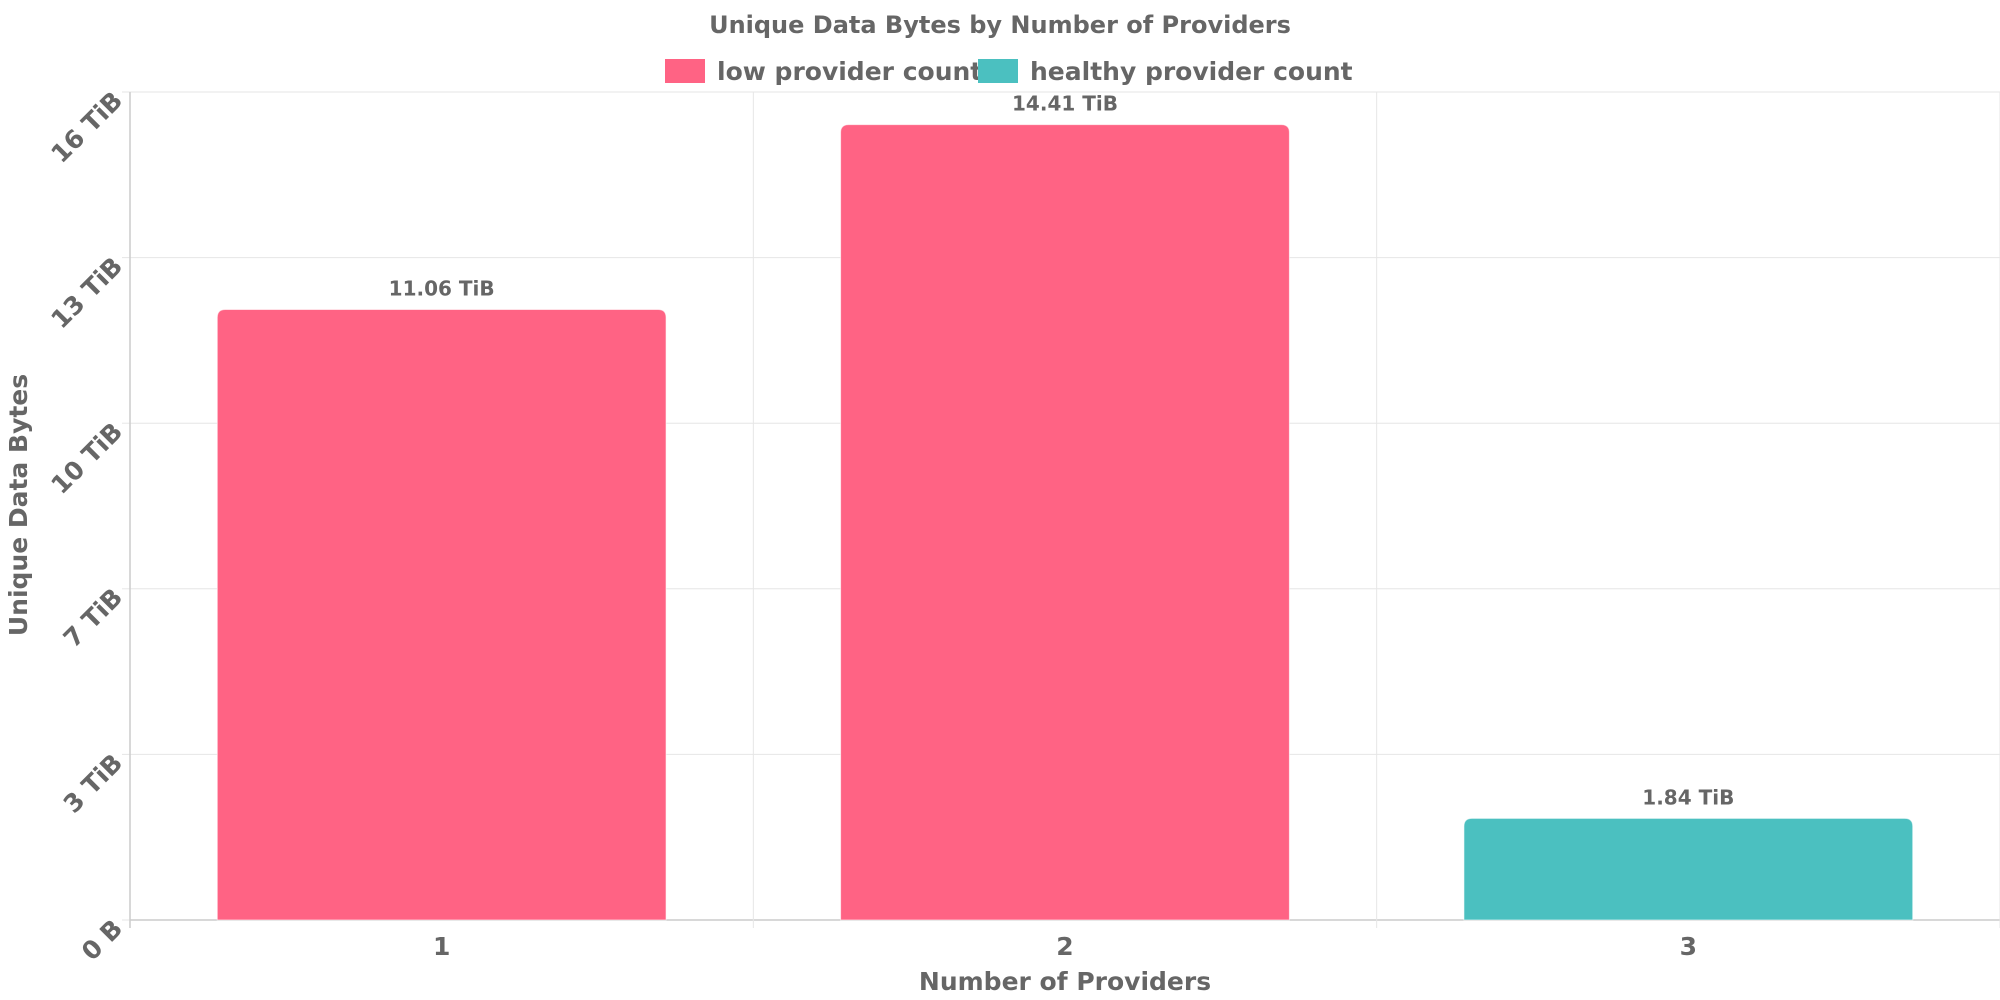 This screenshot has height=1000, width=2000. What do you see at coordinates (849, 71) in the screenshot?
I see `legend-label-1: low provider count` at bounding box center [849, 71].